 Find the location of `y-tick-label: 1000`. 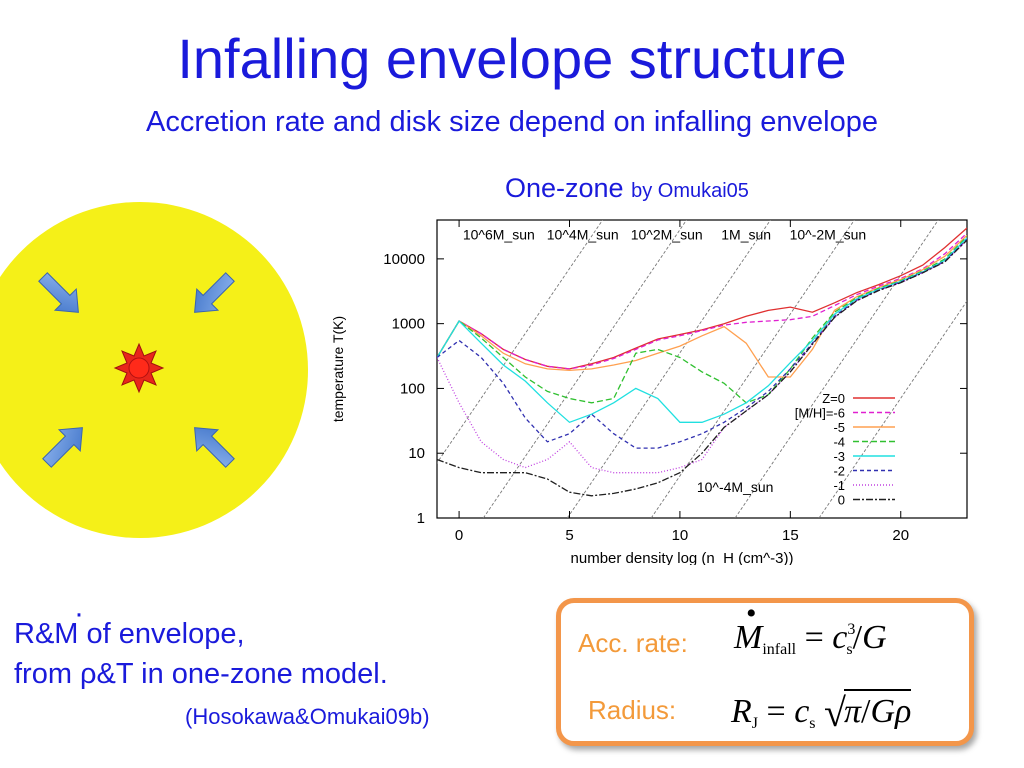

y-tick-label: 1000 is located at coordinates (408, 324).